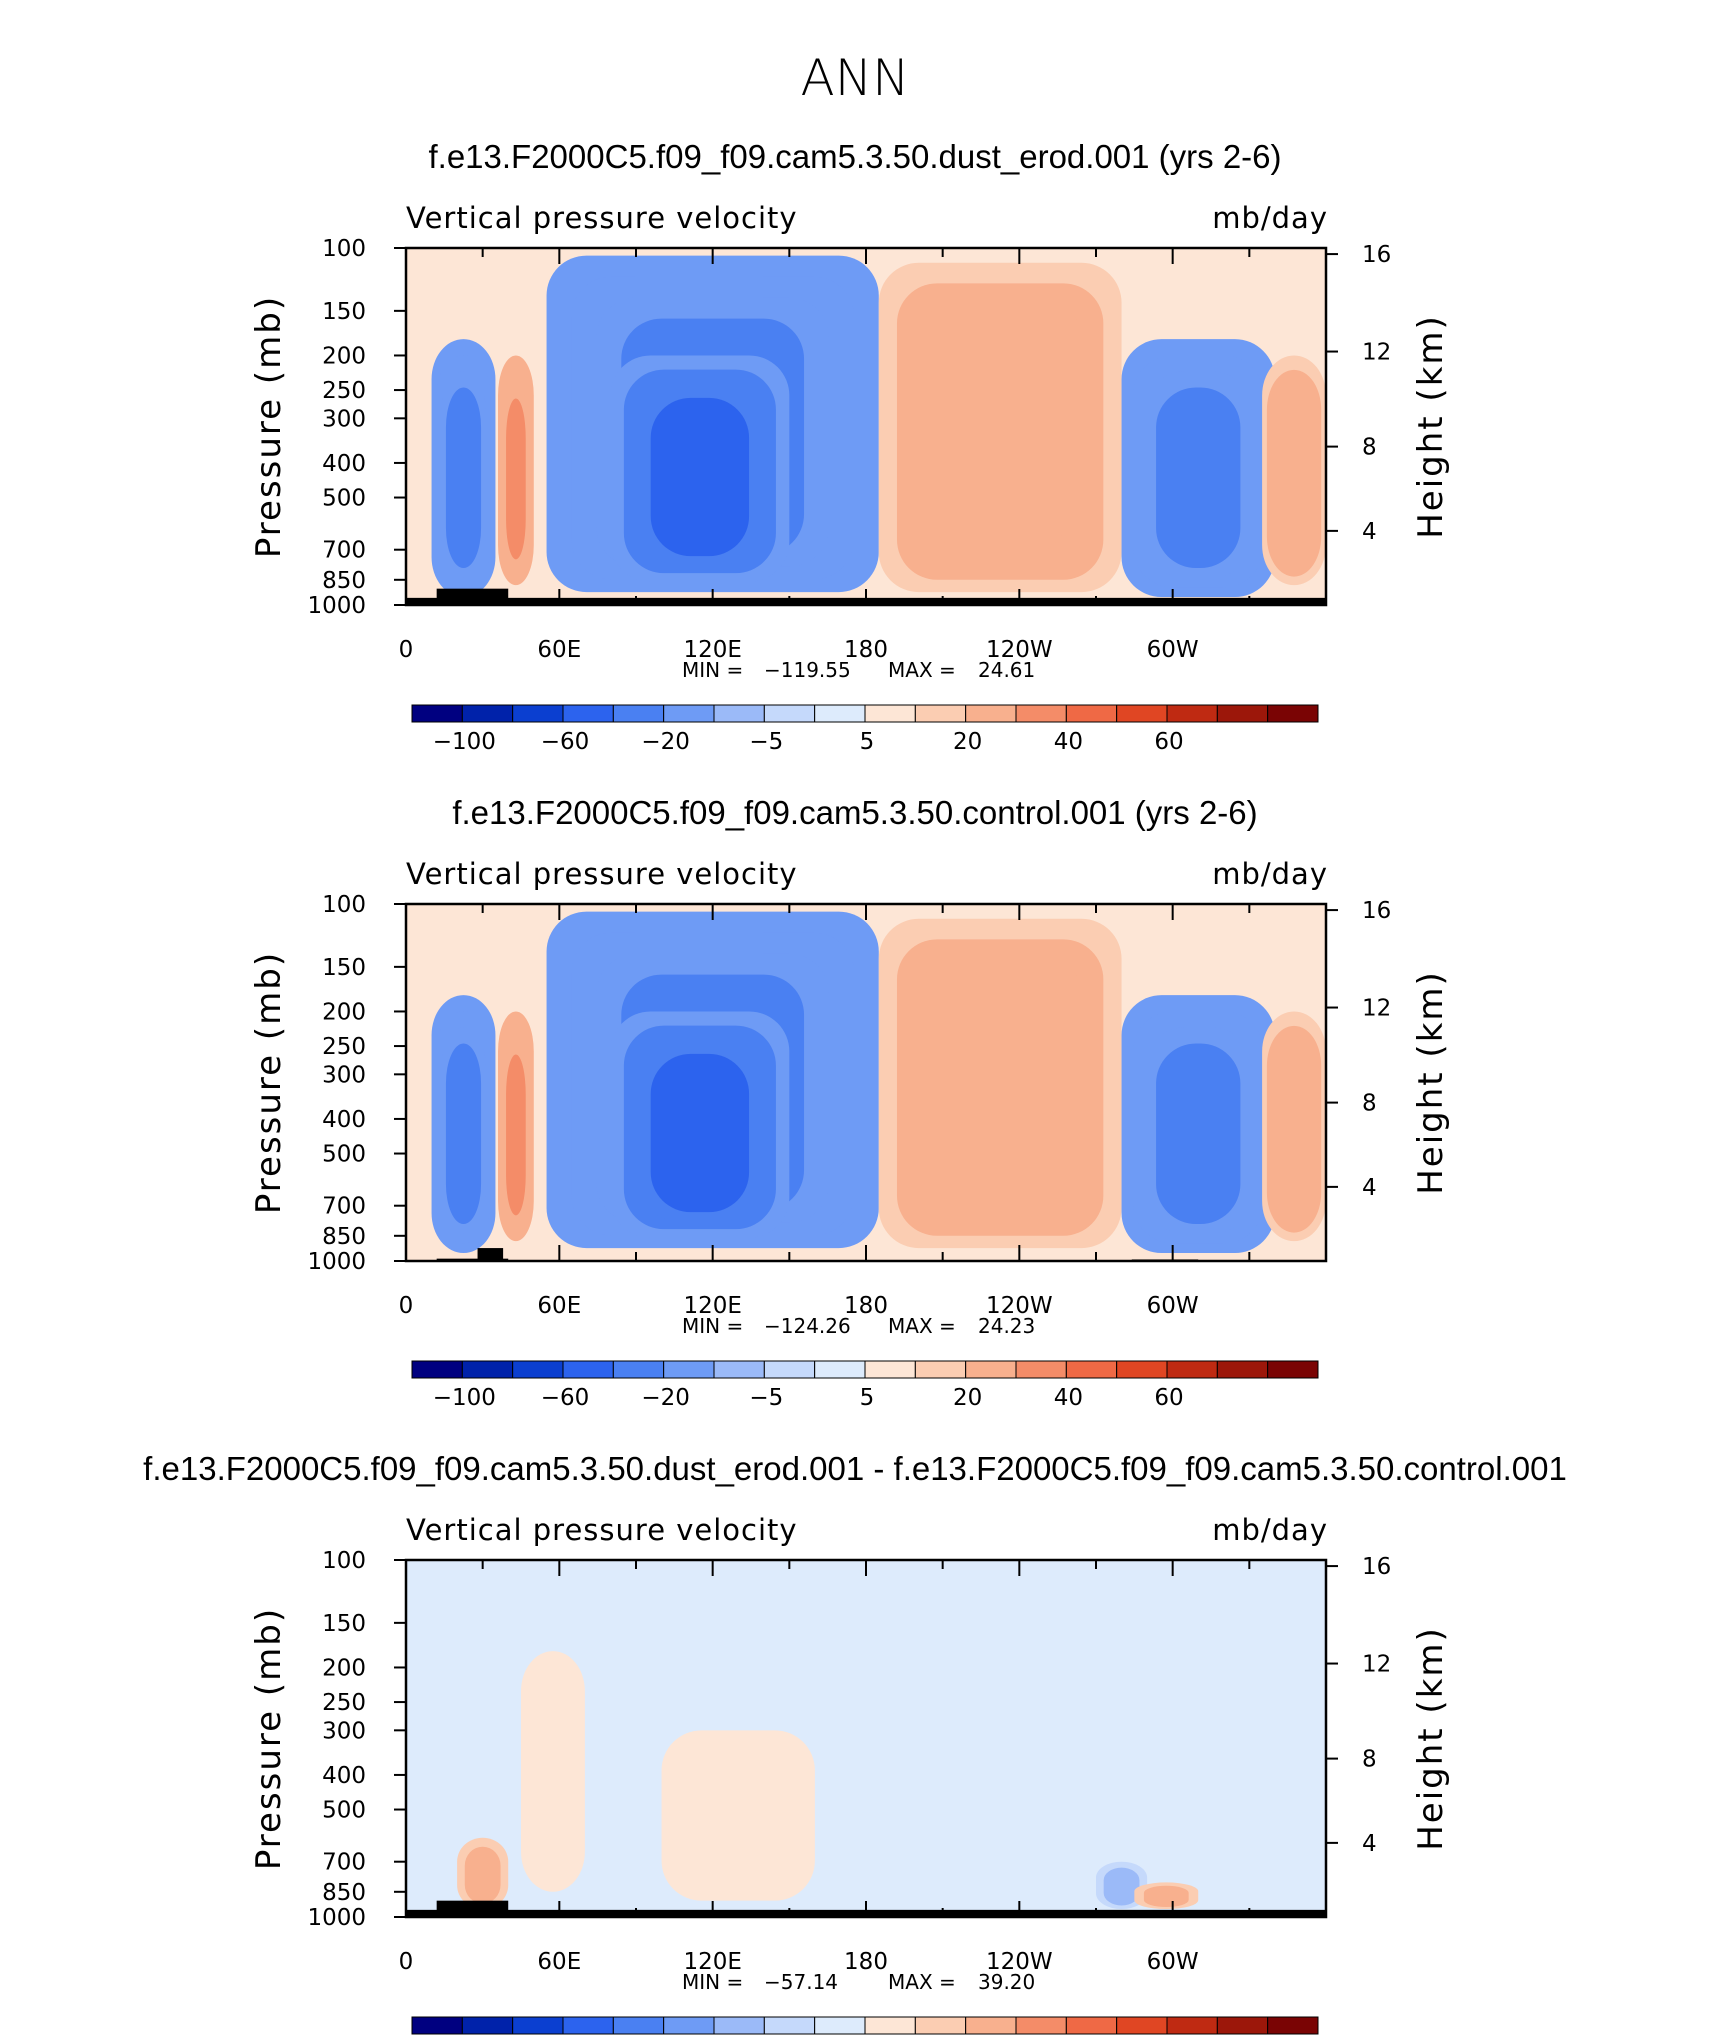 Image resolution: width=1710 pixels, height=2038 pixels. What do you see at coordinates (865, 1385) in the screenshot?
I see `colorbar: −100 −60 −20 −5 5 20 40 60` at bounding box center [865, 1385].